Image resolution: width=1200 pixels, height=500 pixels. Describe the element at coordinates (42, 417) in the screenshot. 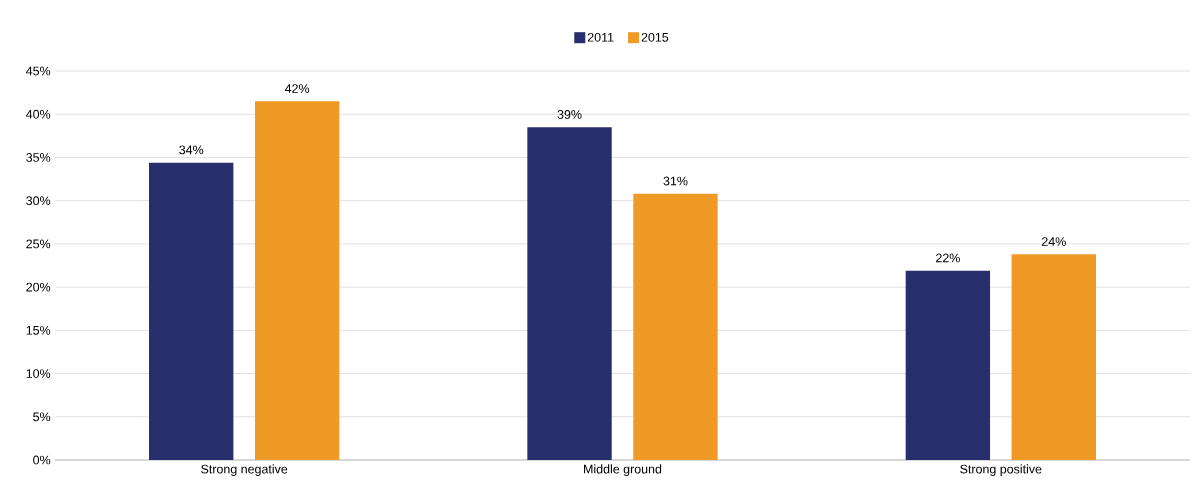

I see `y-tick-label: 5%` at that location.